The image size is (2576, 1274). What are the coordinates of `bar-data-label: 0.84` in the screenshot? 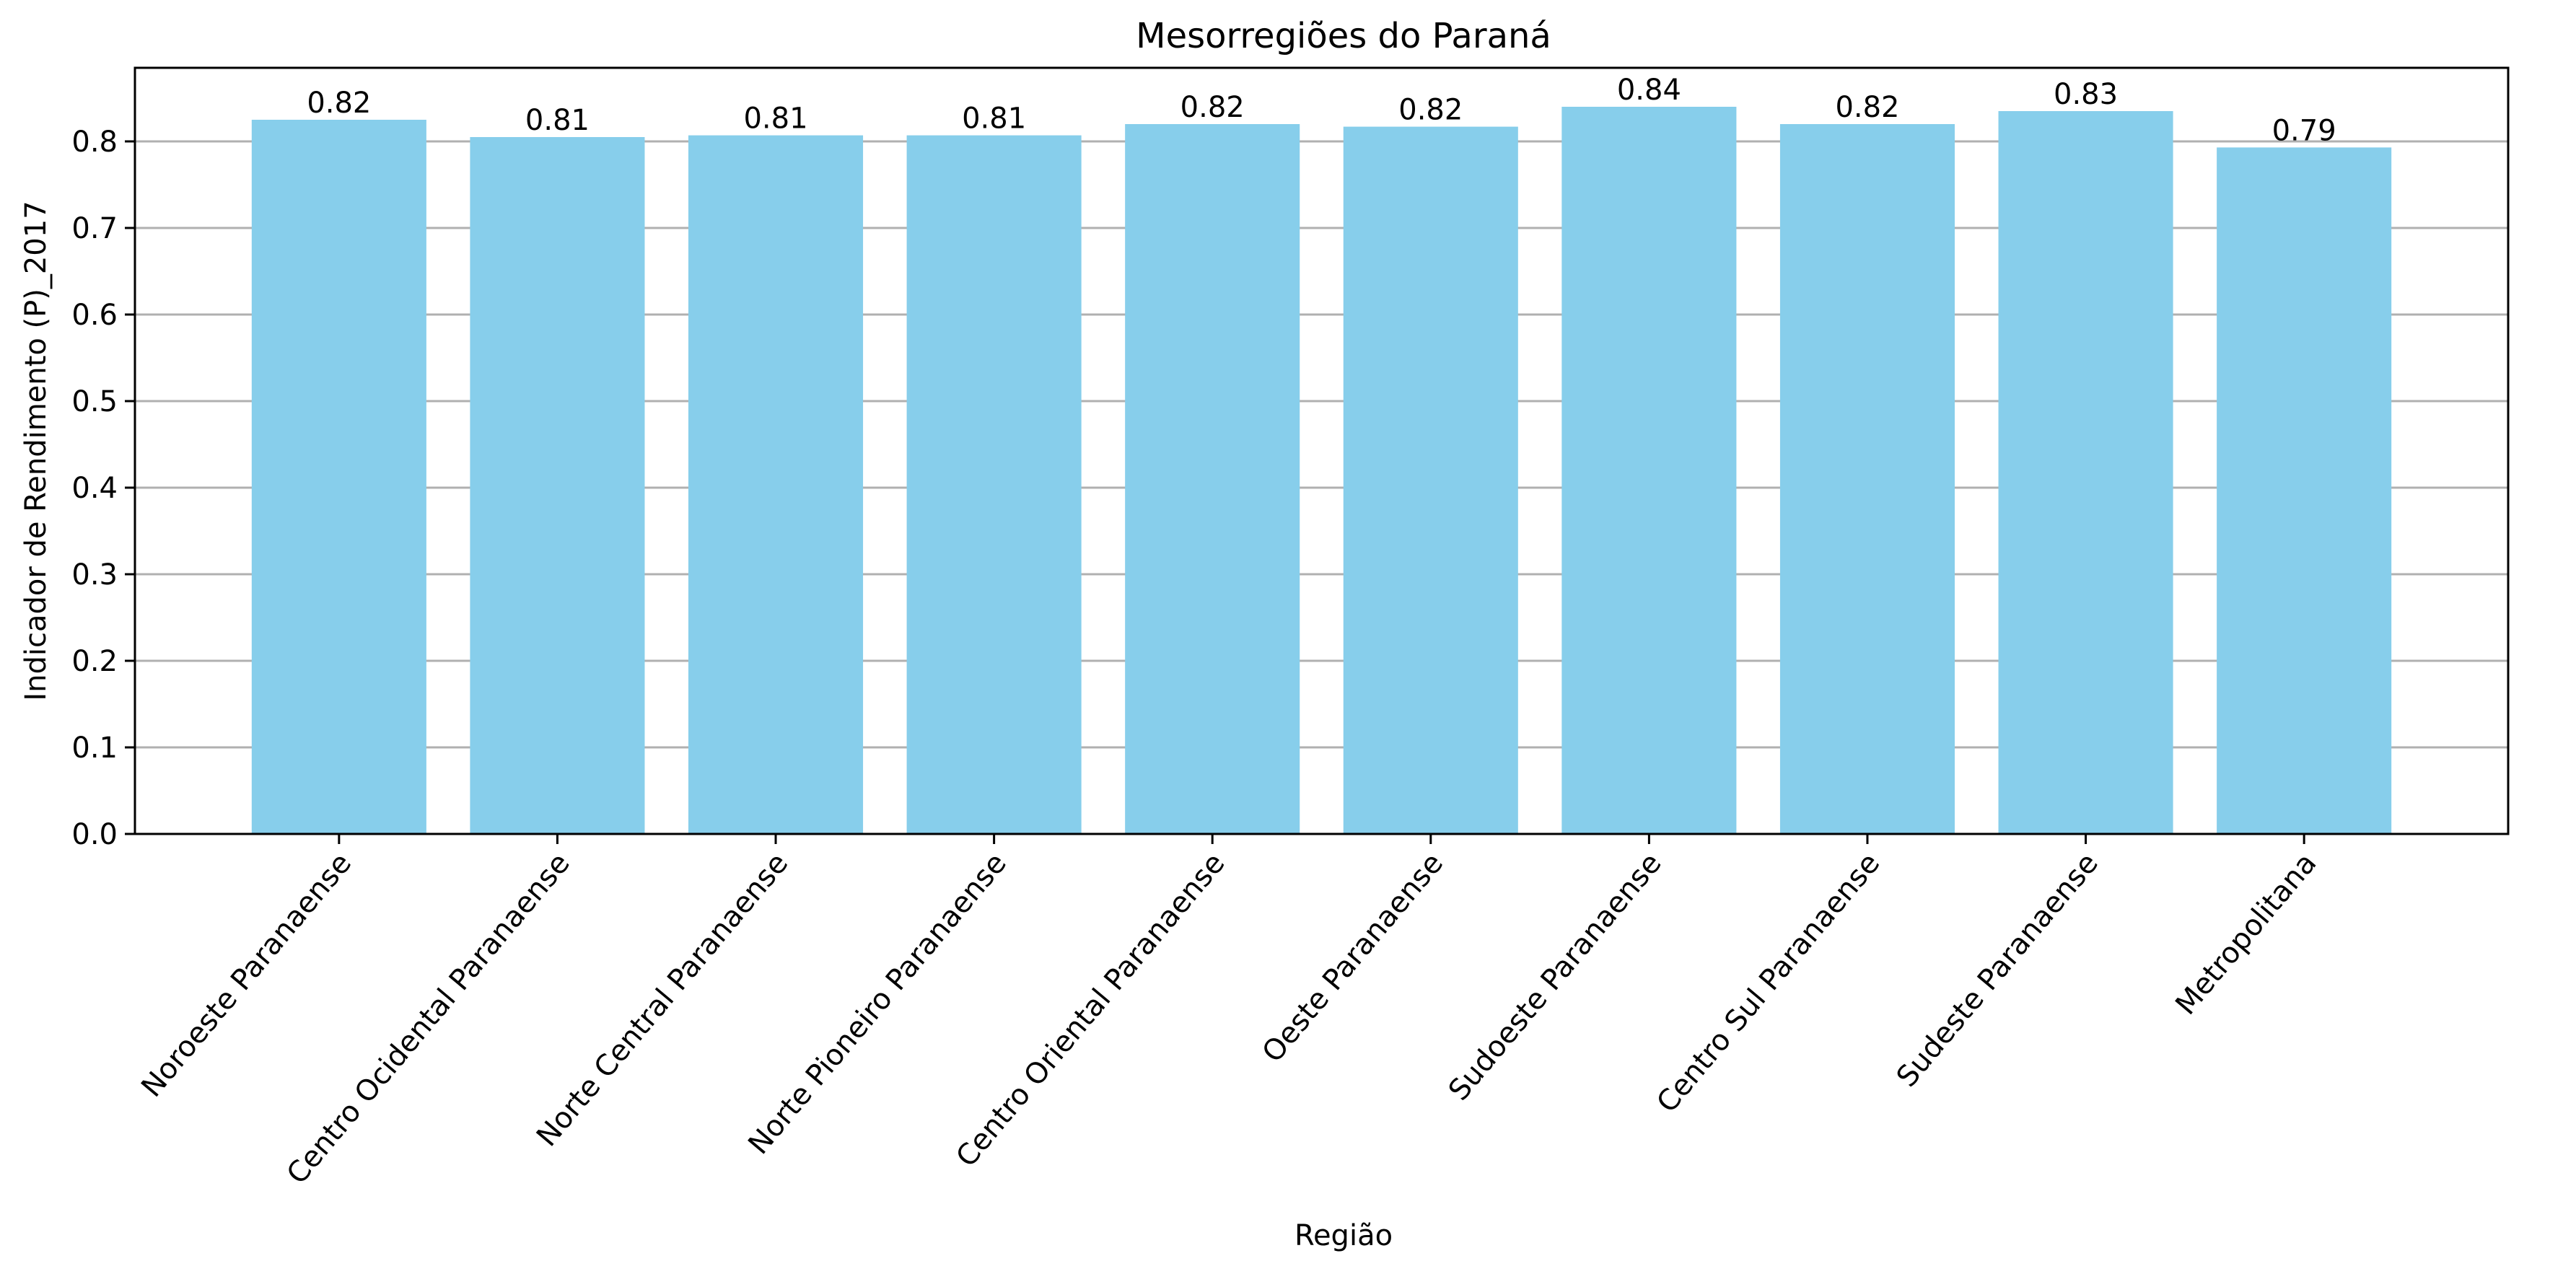 It's located at (1649, 91).